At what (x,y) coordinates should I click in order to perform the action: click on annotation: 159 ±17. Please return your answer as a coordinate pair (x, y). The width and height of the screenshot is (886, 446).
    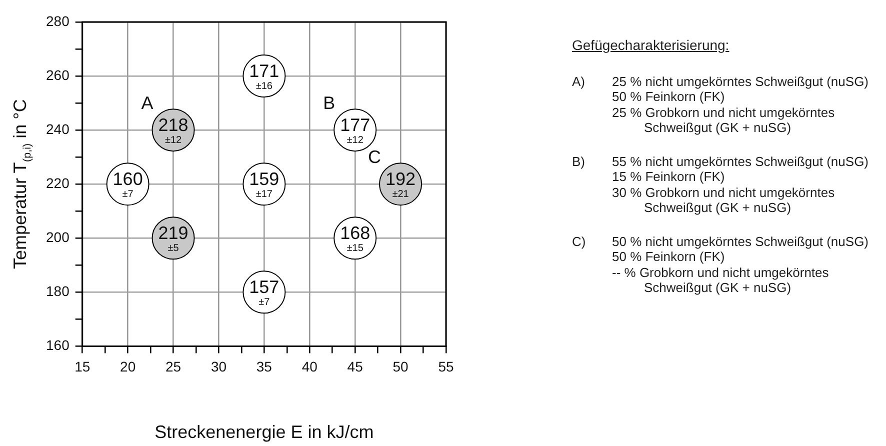
    Looking at the image, I should click on (264, 184).